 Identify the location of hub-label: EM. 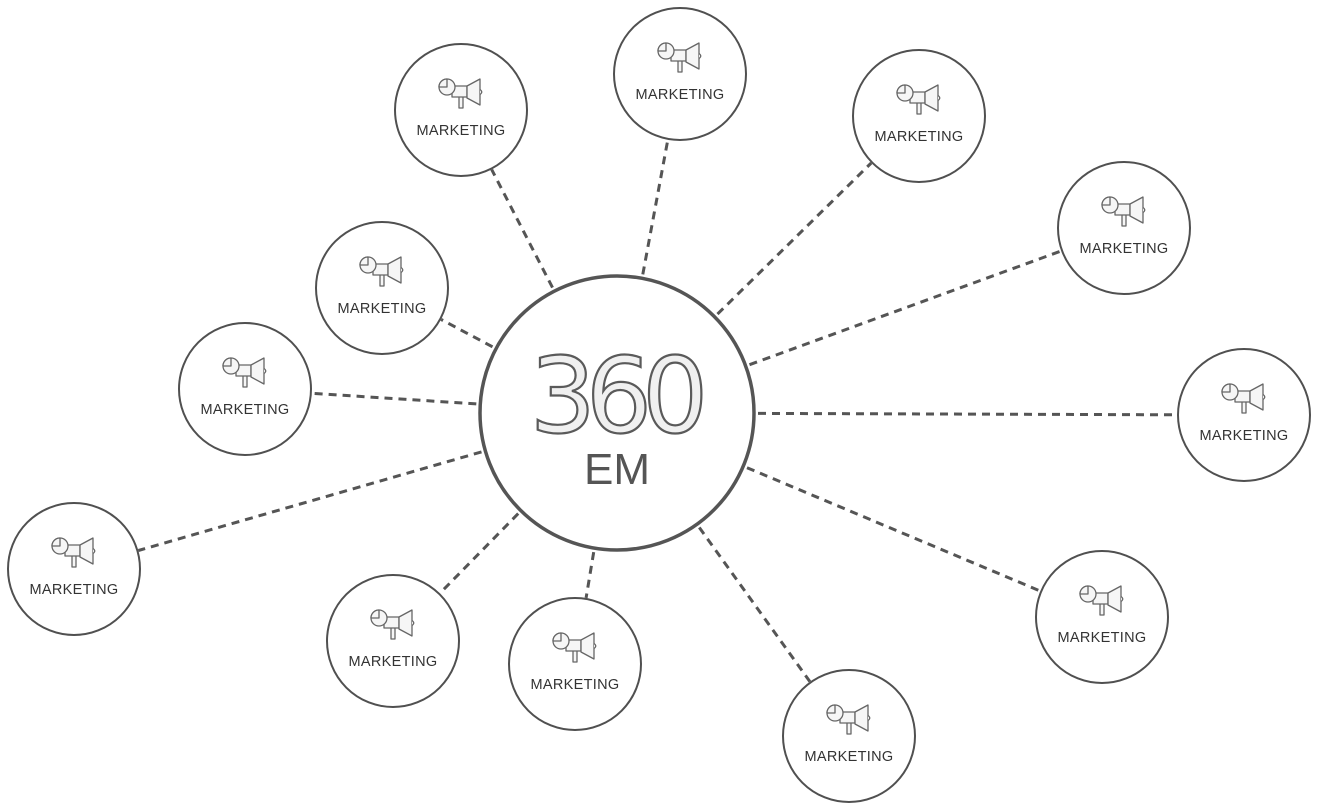
(617, 469).